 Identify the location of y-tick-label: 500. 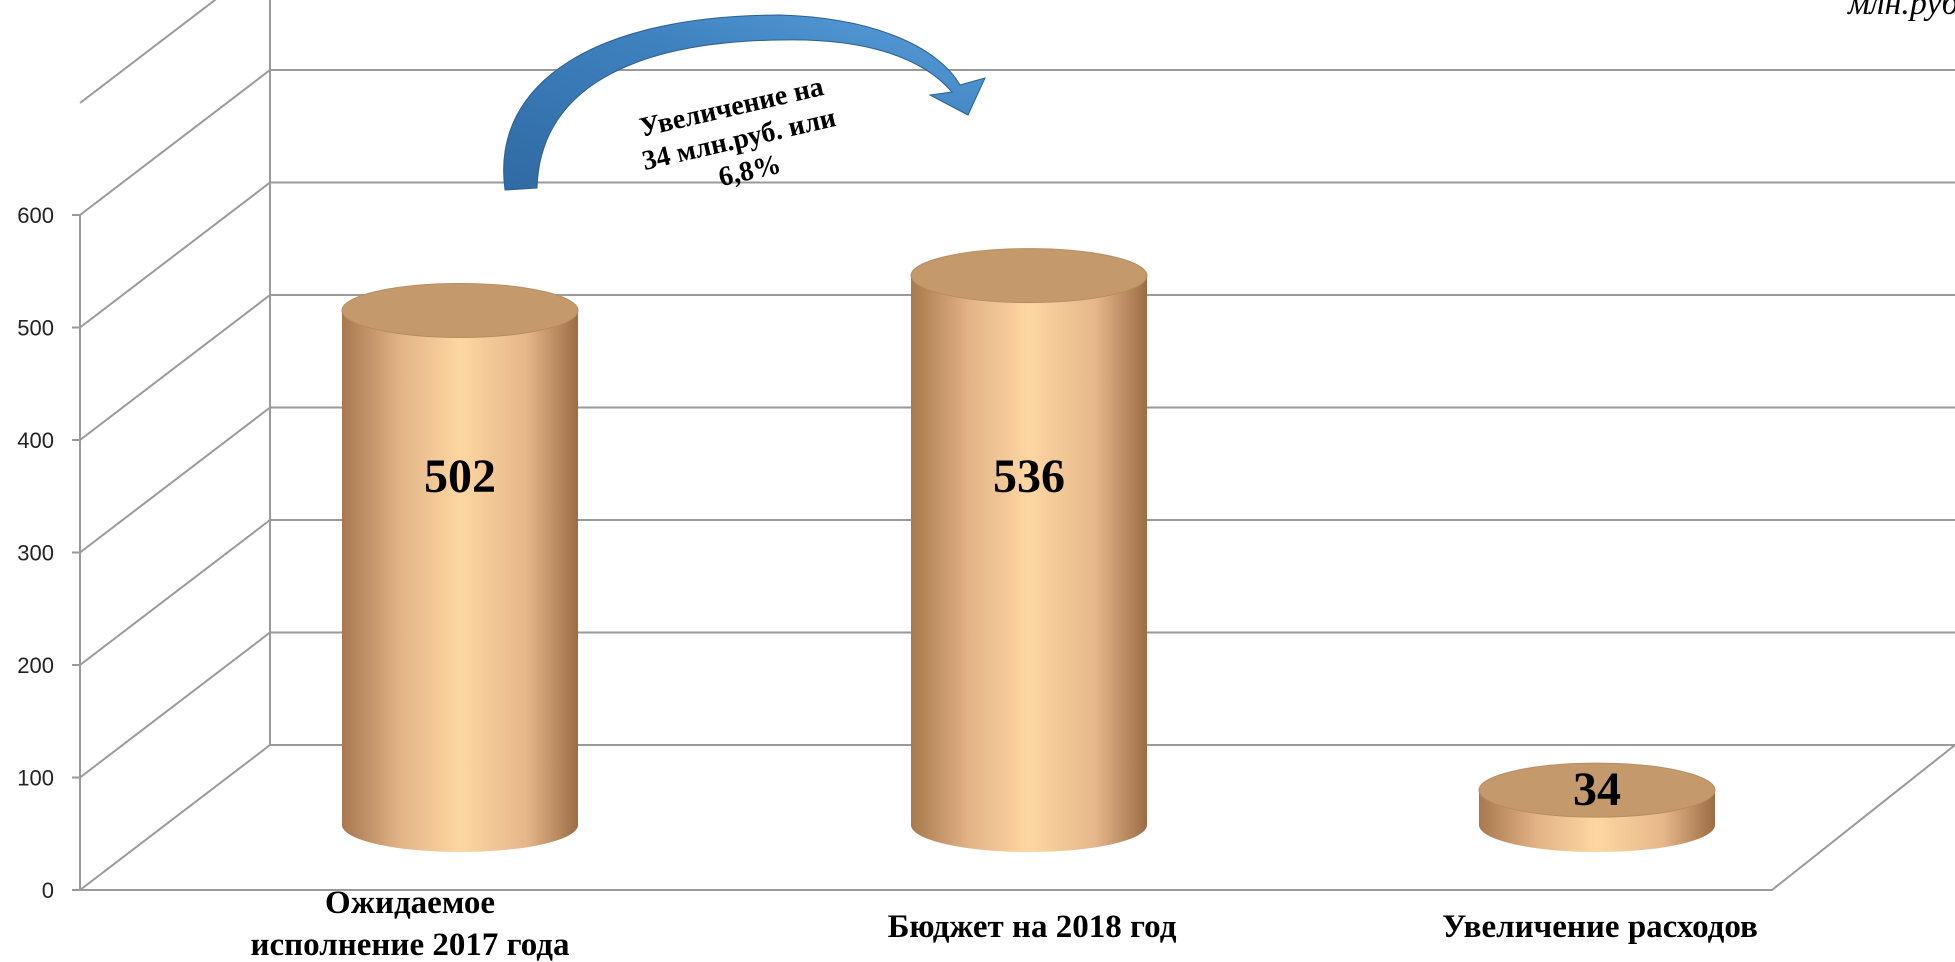
(35, 328).